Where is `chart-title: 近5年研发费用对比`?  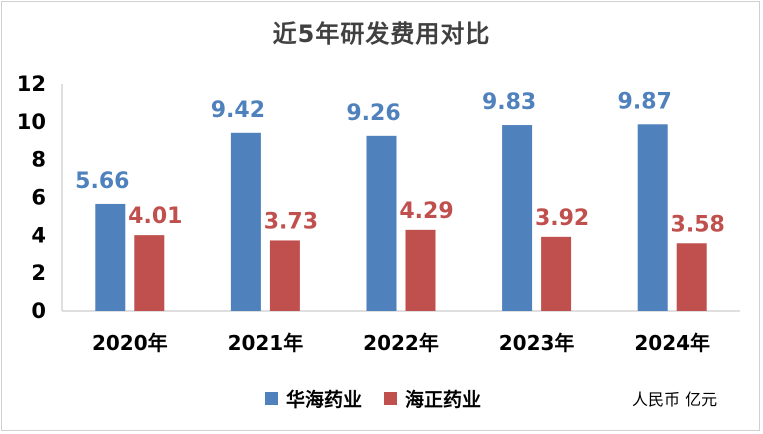
chart-title: 近5年研发费用对比 is located at coordinates (381, 34).